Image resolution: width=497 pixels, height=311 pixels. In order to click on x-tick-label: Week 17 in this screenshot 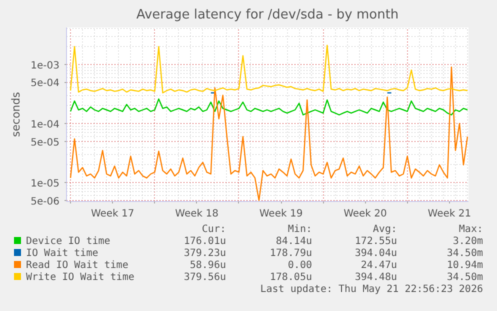, I will do `click(112, 214)`.